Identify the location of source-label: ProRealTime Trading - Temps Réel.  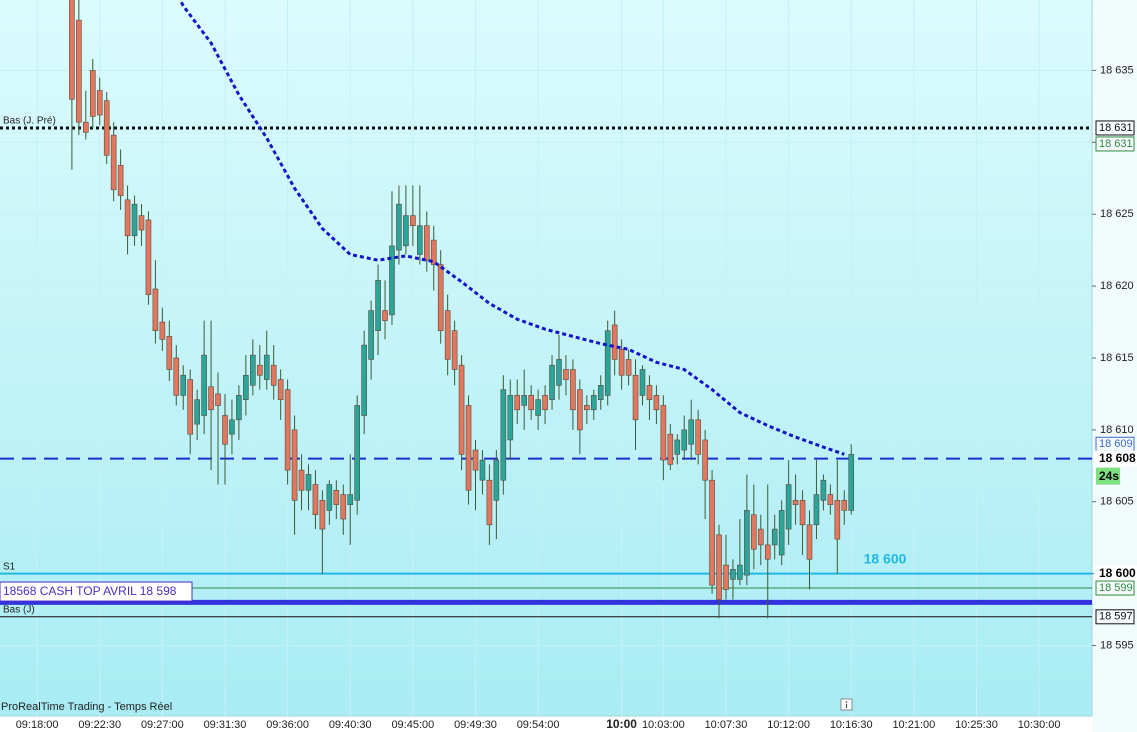
(86, 707).